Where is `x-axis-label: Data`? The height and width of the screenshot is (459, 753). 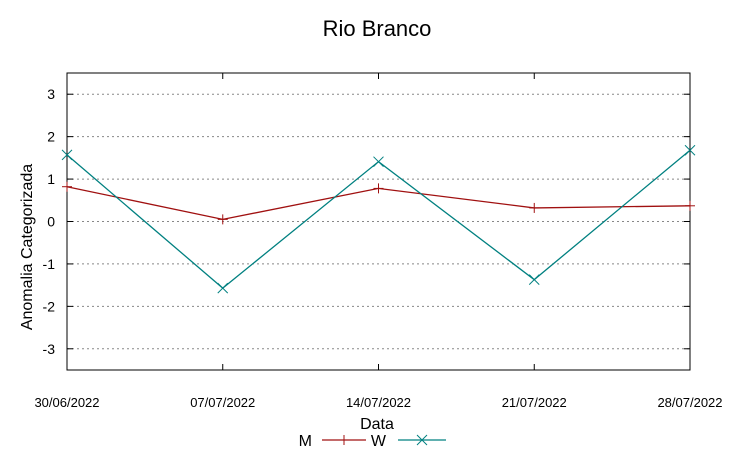
x-axis-label: Data is located at coordinates (377, 424).